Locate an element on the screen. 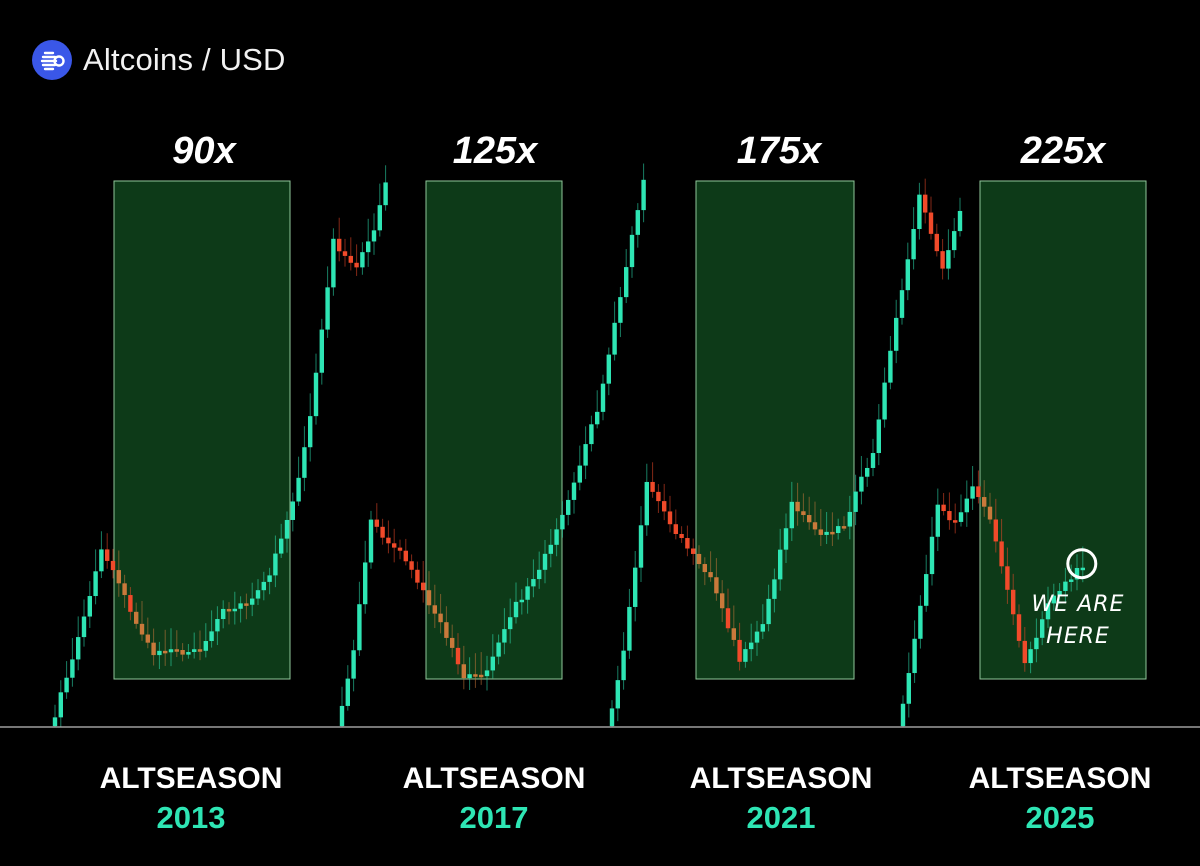  multiplier-label: 175x is located at coordinates (780, 151).